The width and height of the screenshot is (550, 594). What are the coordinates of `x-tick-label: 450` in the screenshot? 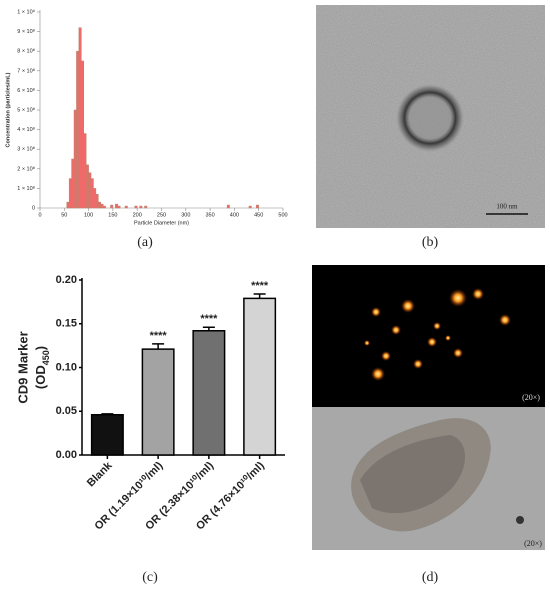 It's located at (258, 215).